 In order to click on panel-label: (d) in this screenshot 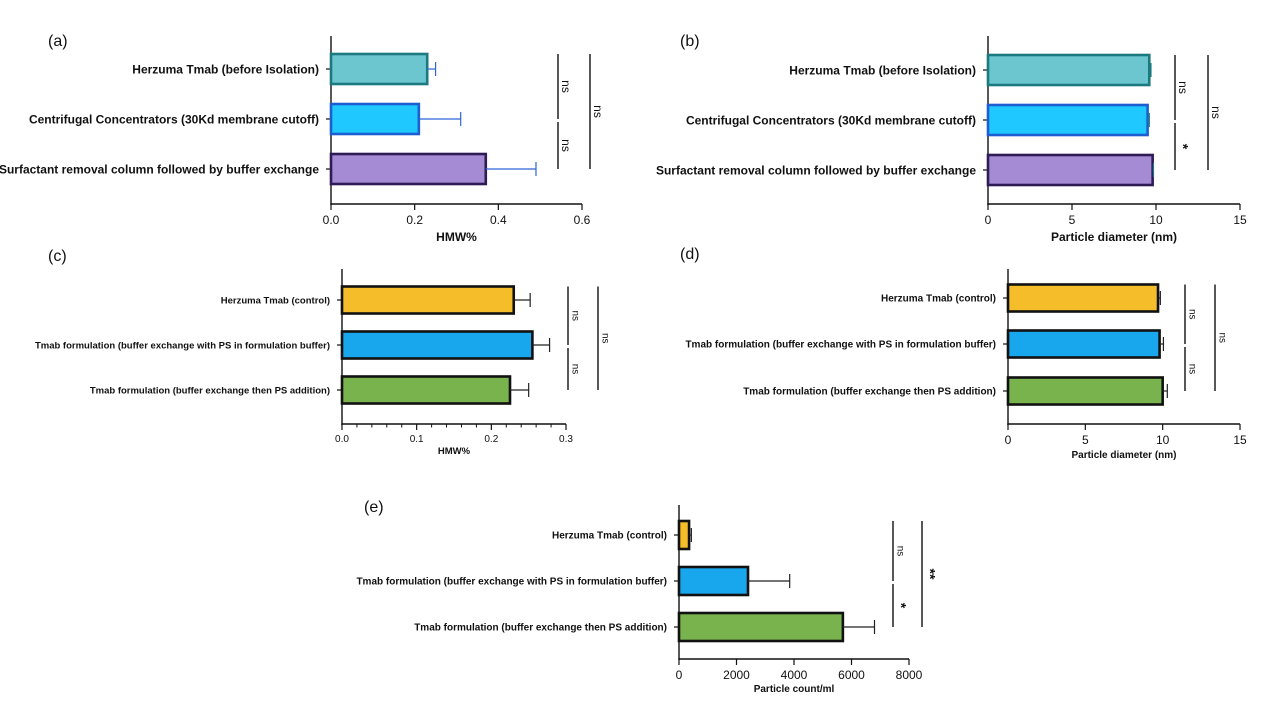, I will do `click(690, 254)`.